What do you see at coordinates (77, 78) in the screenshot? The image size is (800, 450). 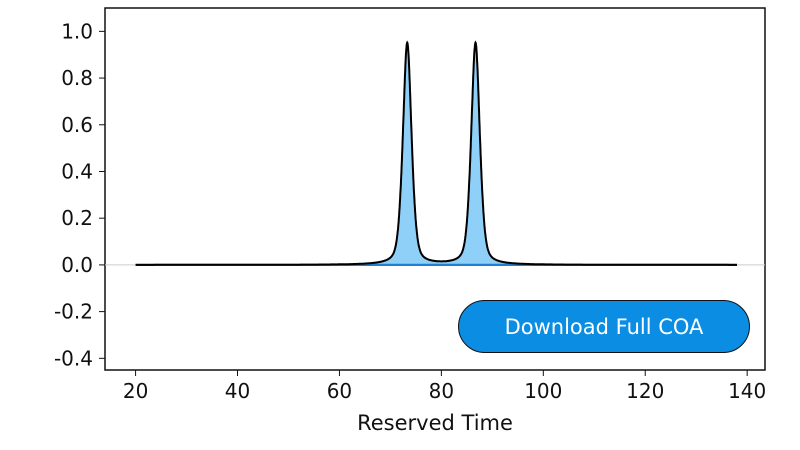 I see `y-tick-label: 0.8` at bounding box center [77, 78].